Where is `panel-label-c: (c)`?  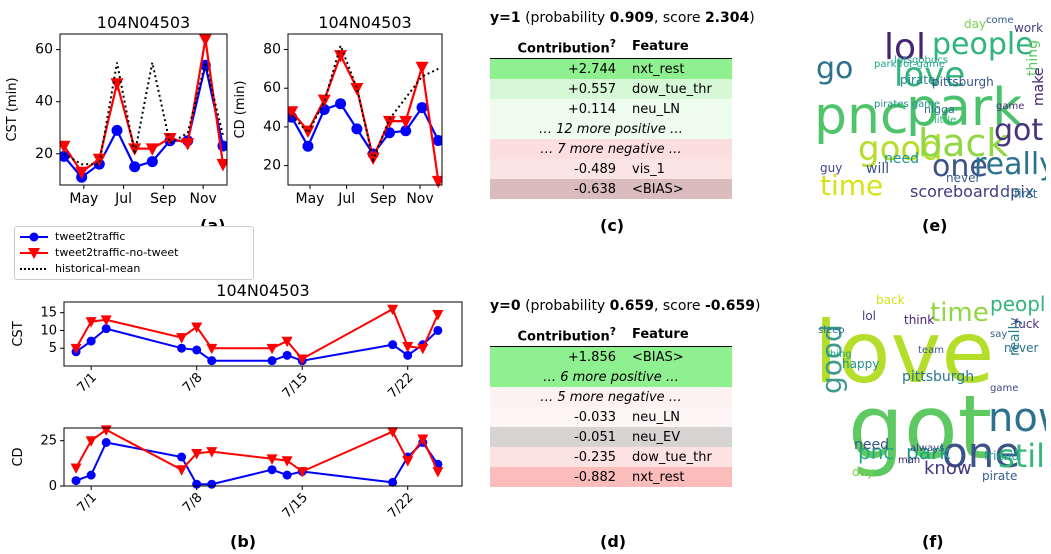
panel-label-c: (c) is located at coordinates (612, 225).